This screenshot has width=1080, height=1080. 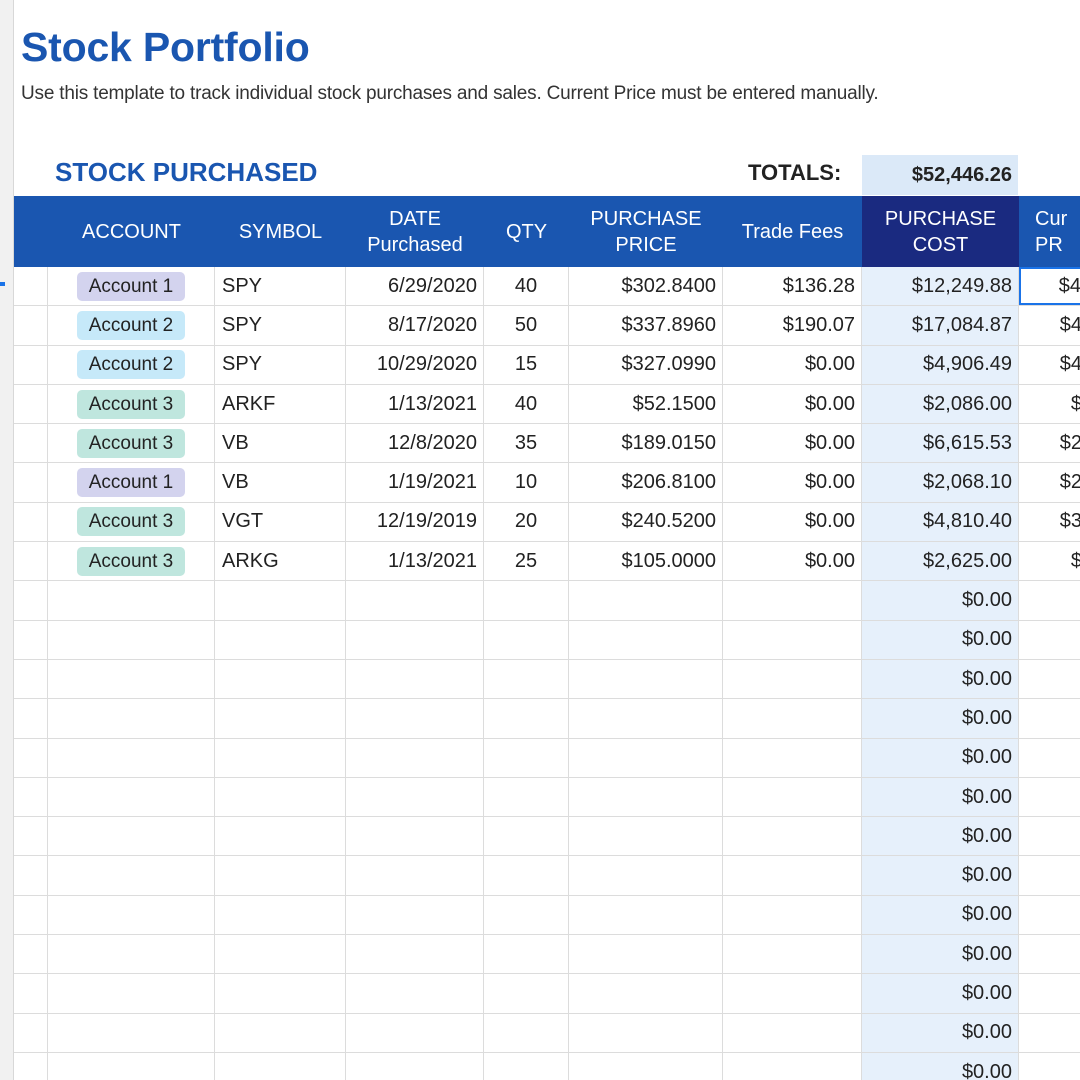 I want to click on date-cell: 6/29/2020, so click(x=415, y=286).